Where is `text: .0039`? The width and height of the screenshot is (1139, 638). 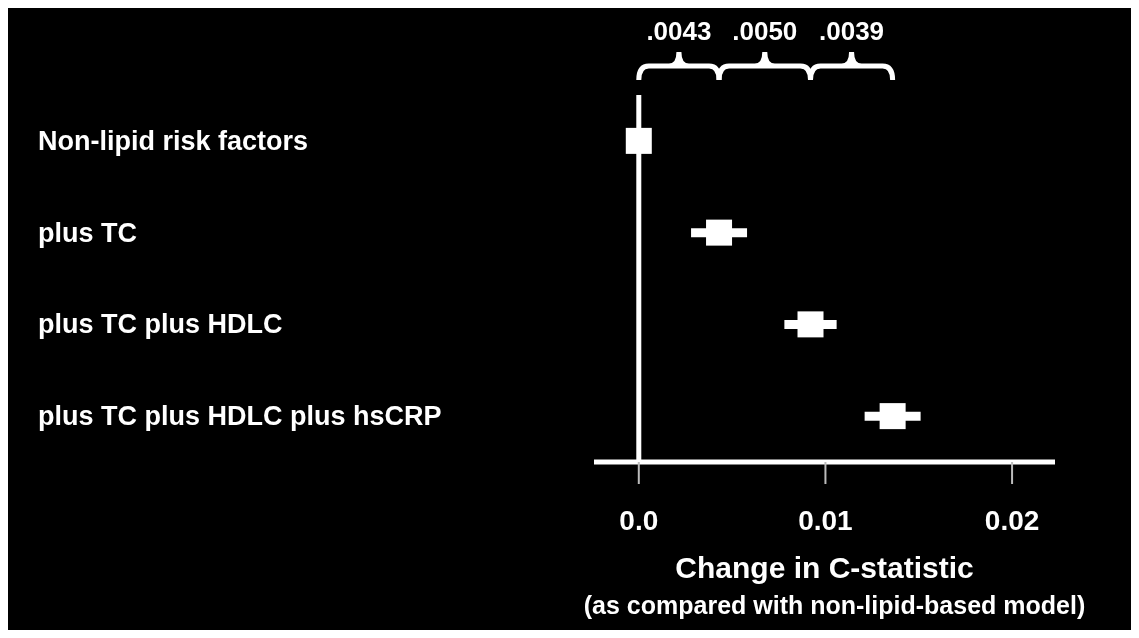 text: .0039 is located at coordinates (852, 31).